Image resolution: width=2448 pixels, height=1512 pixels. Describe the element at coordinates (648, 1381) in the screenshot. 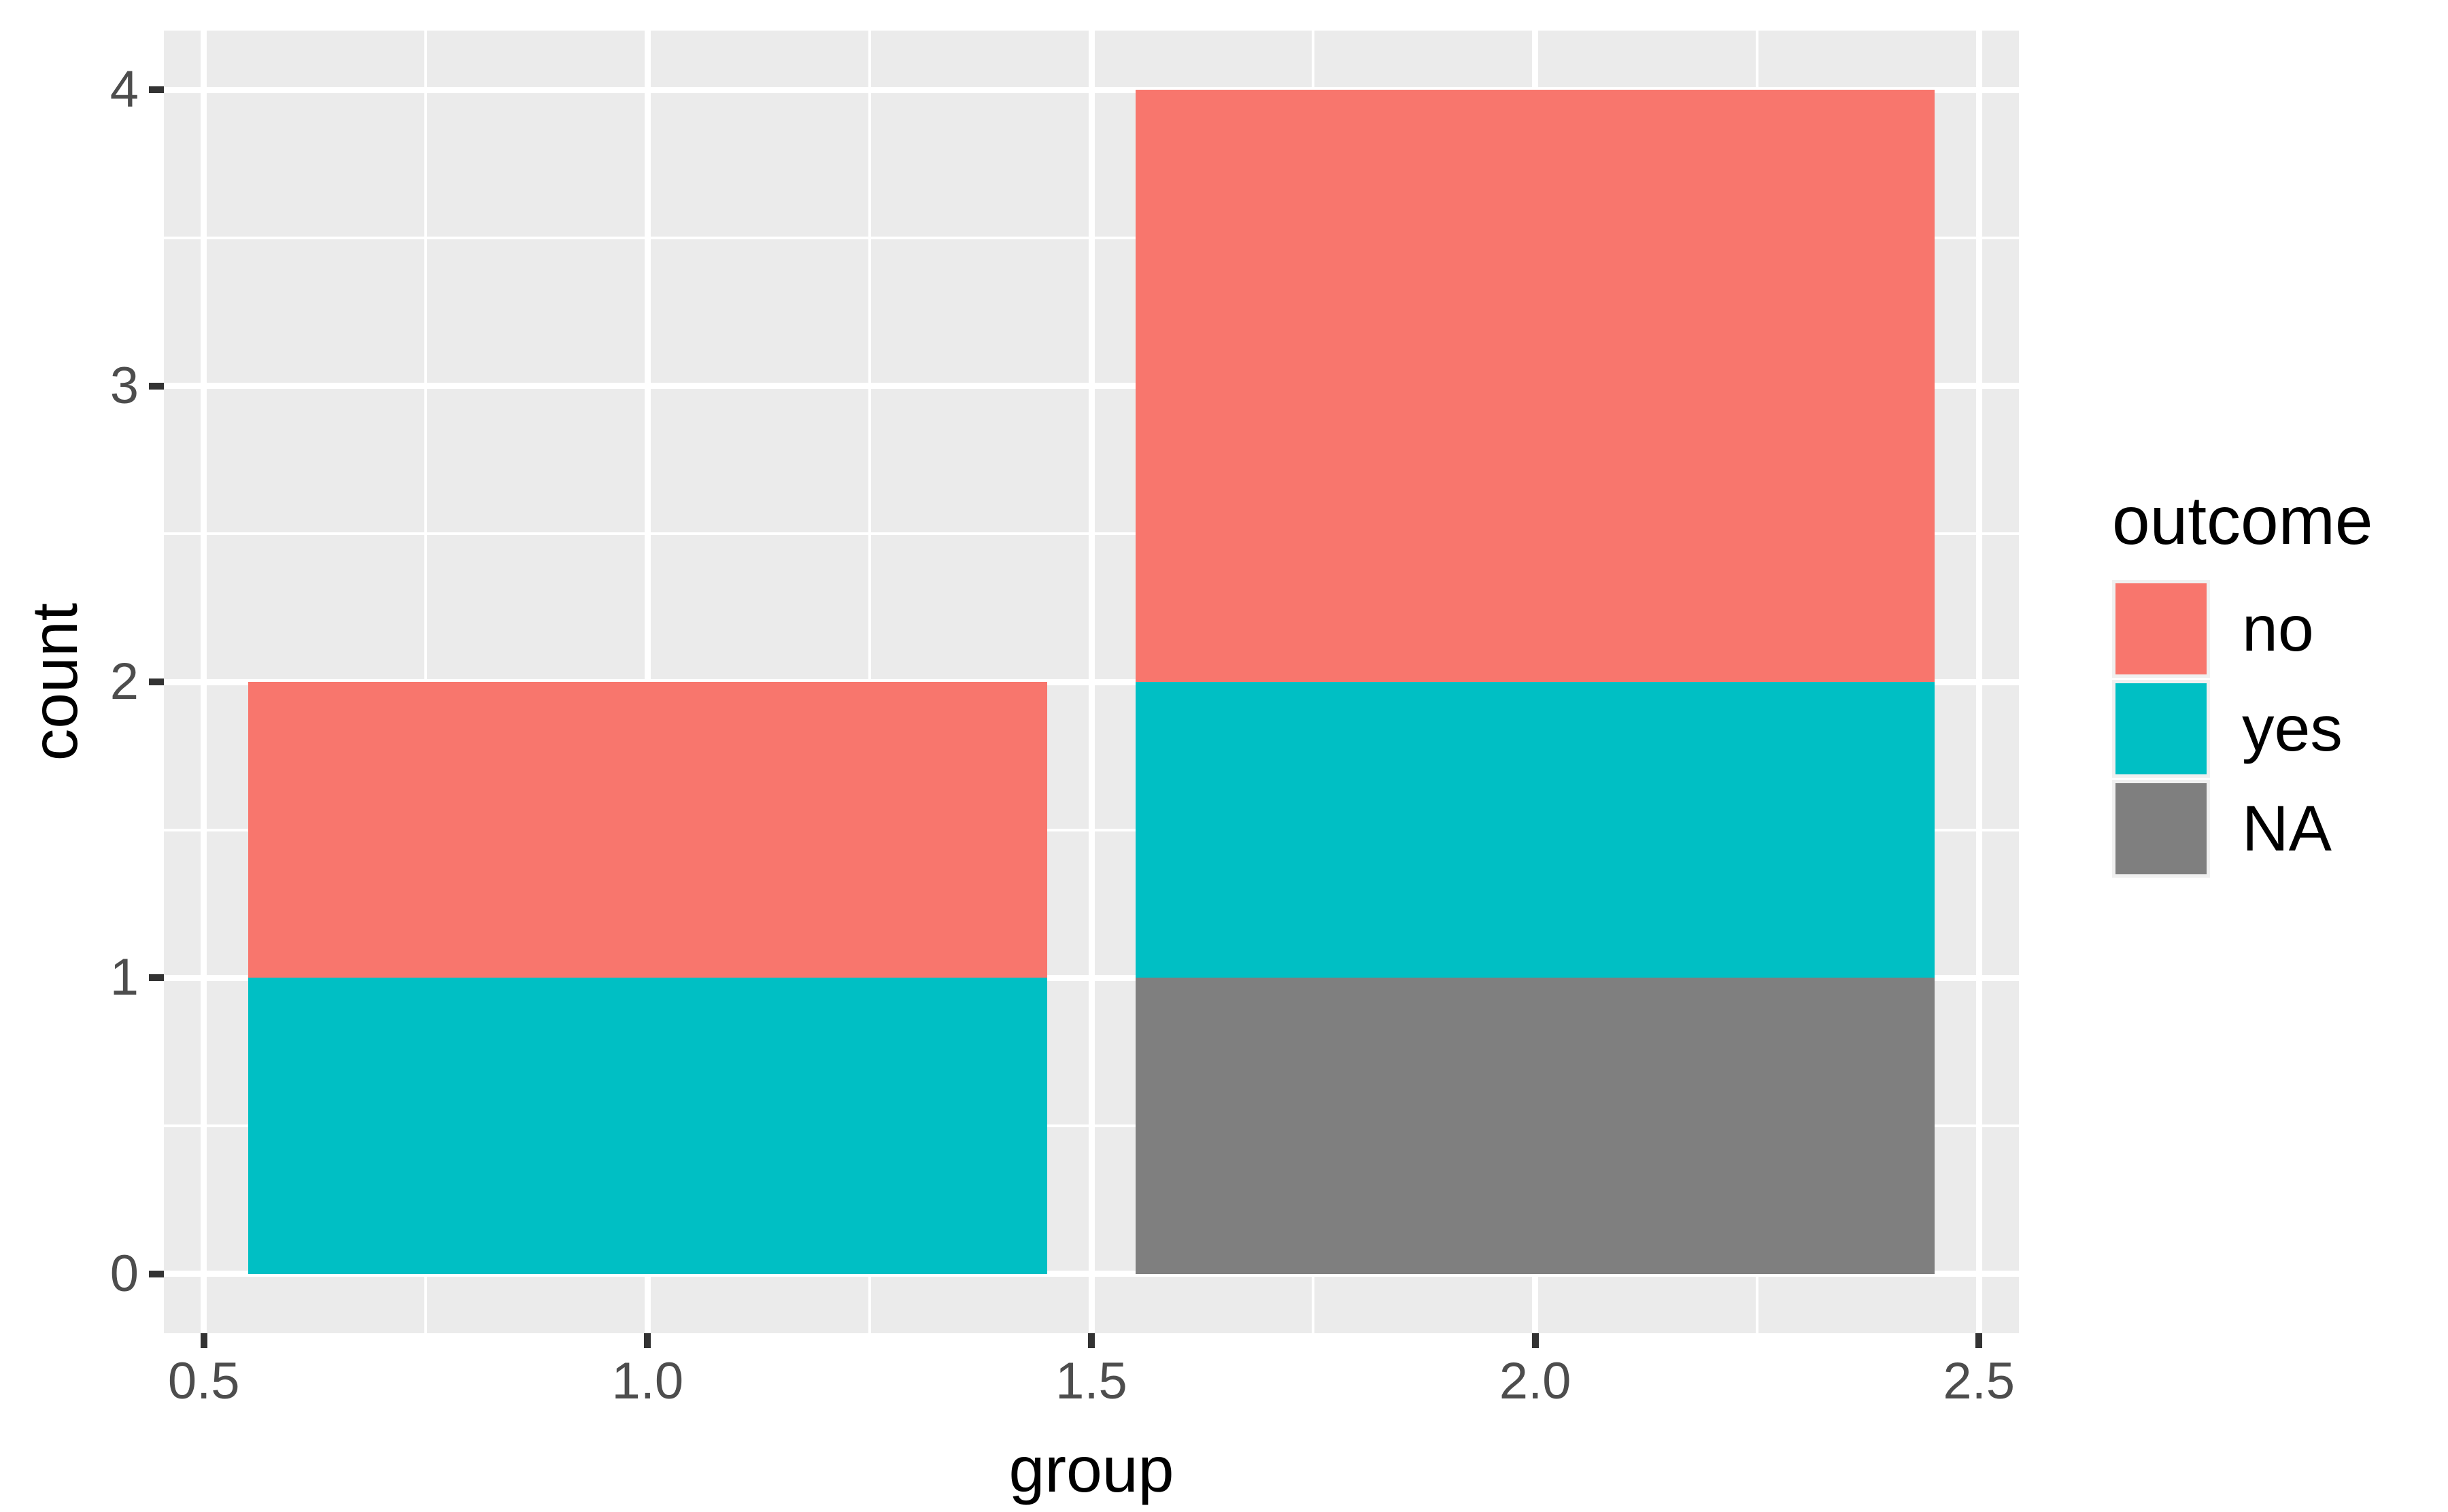

I see `x-tick-label: 1.0` at that location.